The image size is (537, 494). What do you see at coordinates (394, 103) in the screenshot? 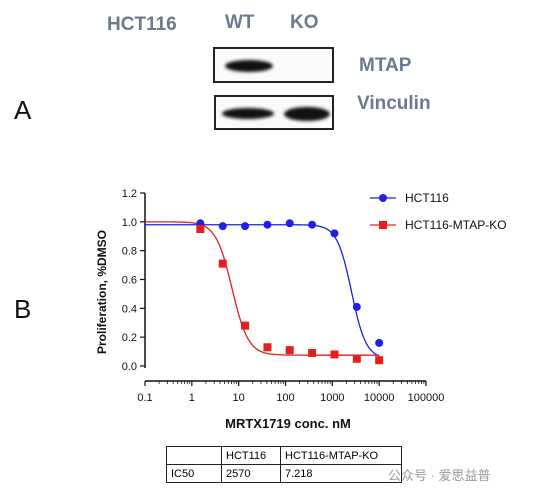
I see `vinculin-label: Vinculin` at bounding box center [394, 103].